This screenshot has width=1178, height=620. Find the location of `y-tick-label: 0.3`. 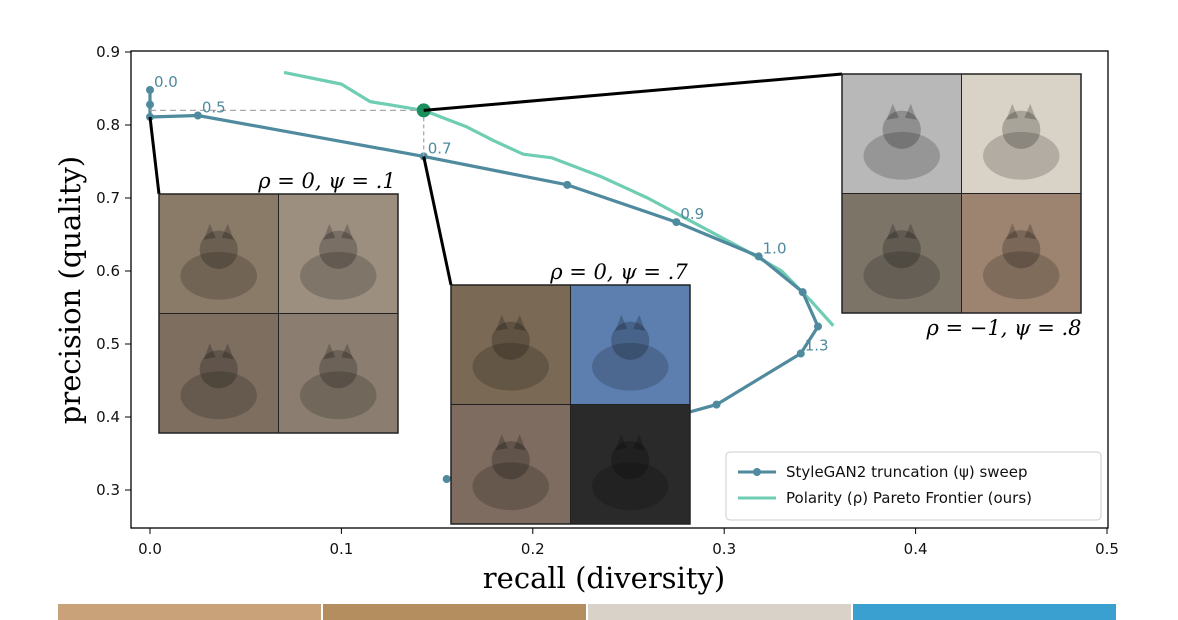

y-tick-label: 0.3 is located at coordinates (108, 490).